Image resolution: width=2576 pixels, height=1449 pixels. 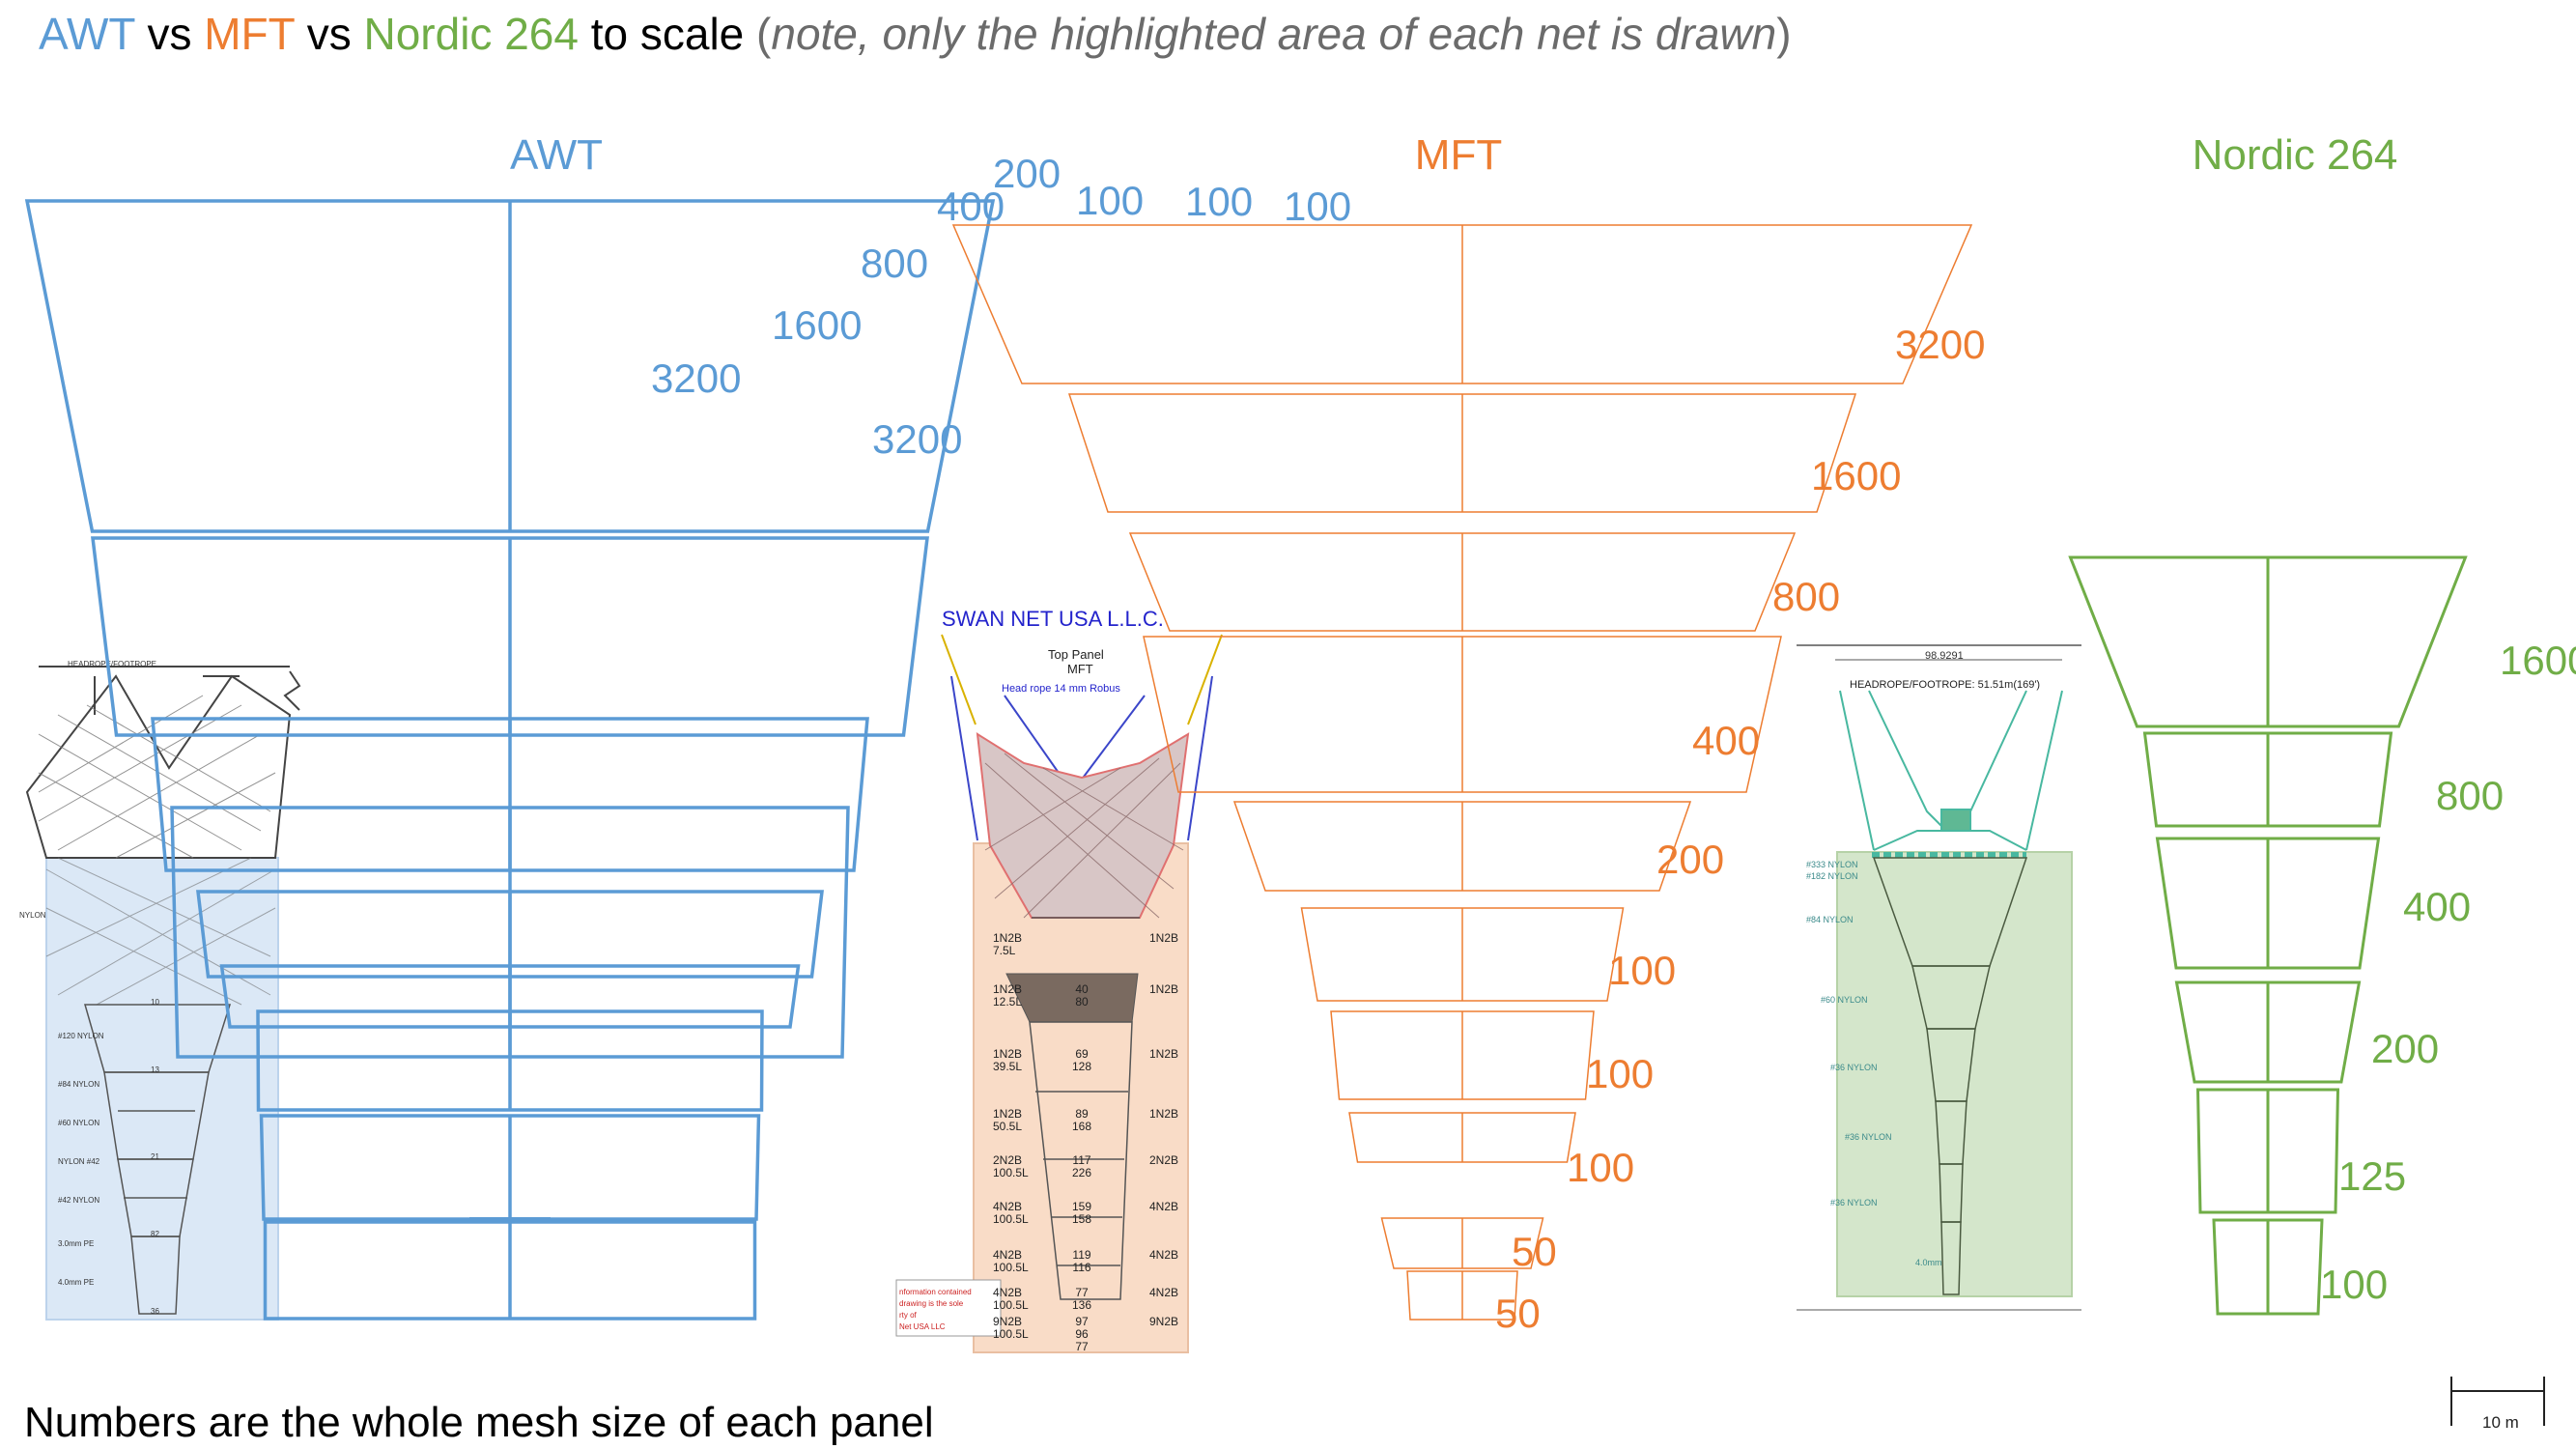 What do you see at coordinates (32, 915) in the screenshot?
I see `svg-text: NYLON` at bounding box center [32, 915].